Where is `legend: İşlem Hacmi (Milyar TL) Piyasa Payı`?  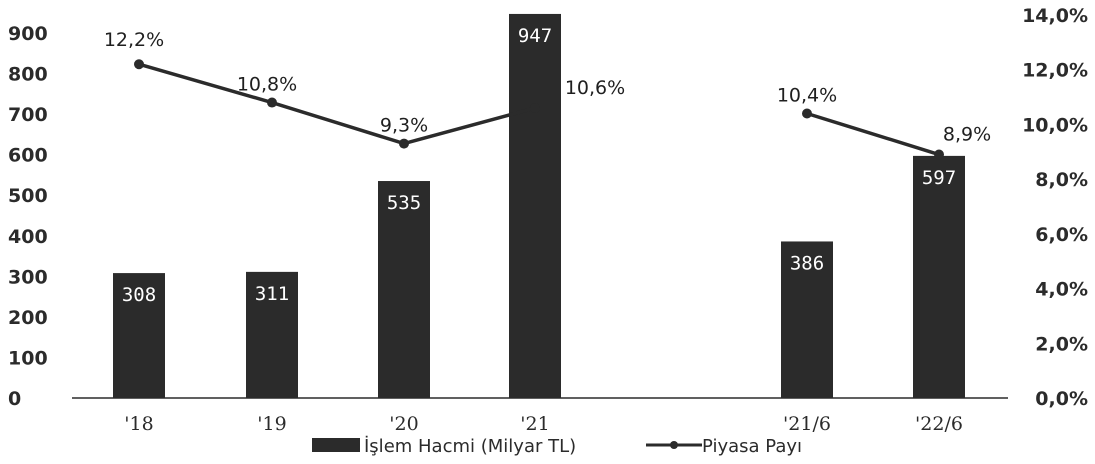 legend: İşlem Hacmi (Milyar TL) Piyasa Payı is located at coordinates (557, 446).